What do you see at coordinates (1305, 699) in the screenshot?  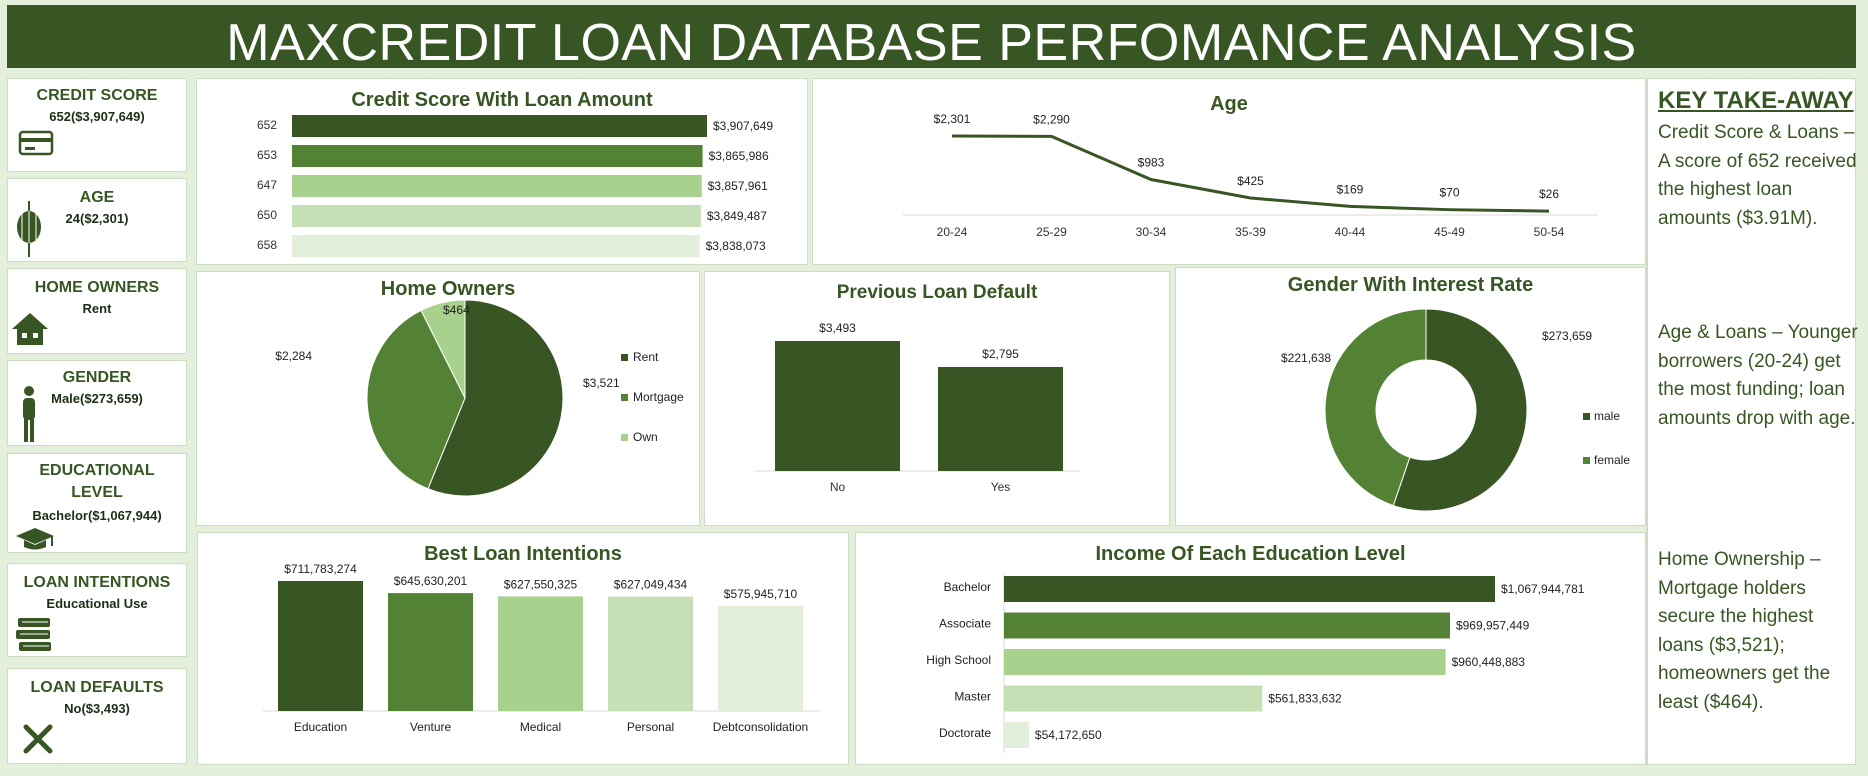 I see `data-label: $561,833,632` at bounding box center [1305, 699].